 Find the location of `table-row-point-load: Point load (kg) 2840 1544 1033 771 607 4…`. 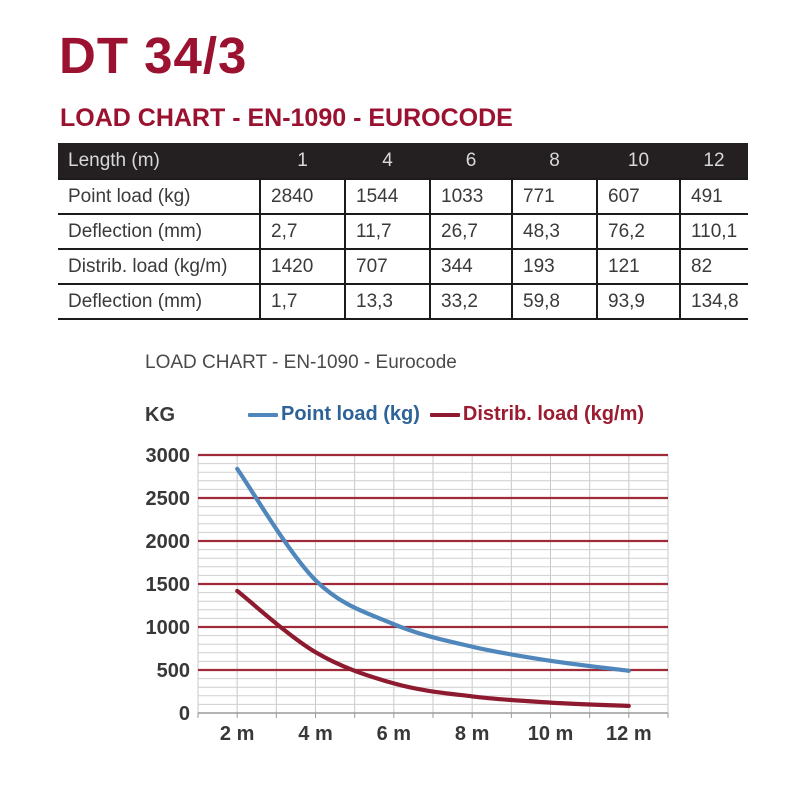

table-row-point-load: Point load (kg) 2840 1544 1033 771 607 4… is located at coordinates (403, 196).